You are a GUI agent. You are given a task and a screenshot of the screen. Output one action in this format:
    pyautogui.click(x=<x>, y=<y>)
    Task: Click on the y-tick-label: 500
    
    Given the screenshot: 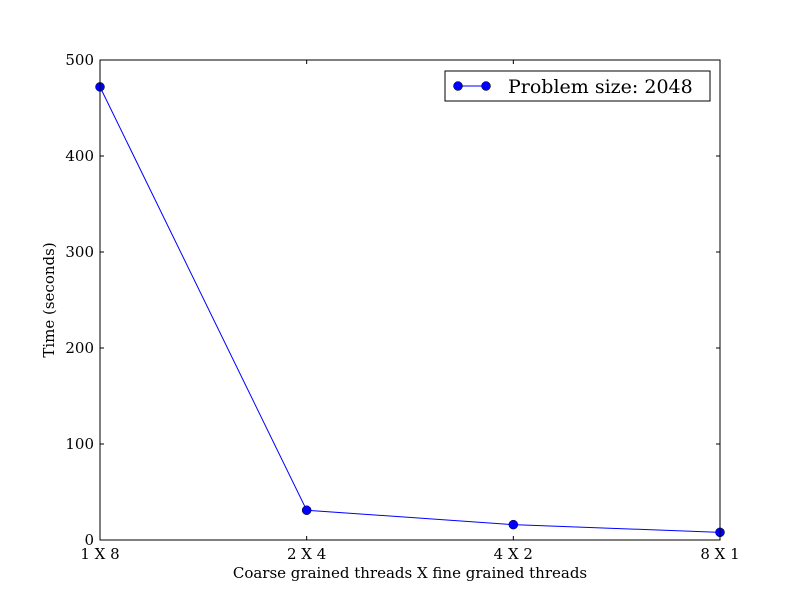 What is the action you would take?
    pyautogui.click(x=79, y=60)
    